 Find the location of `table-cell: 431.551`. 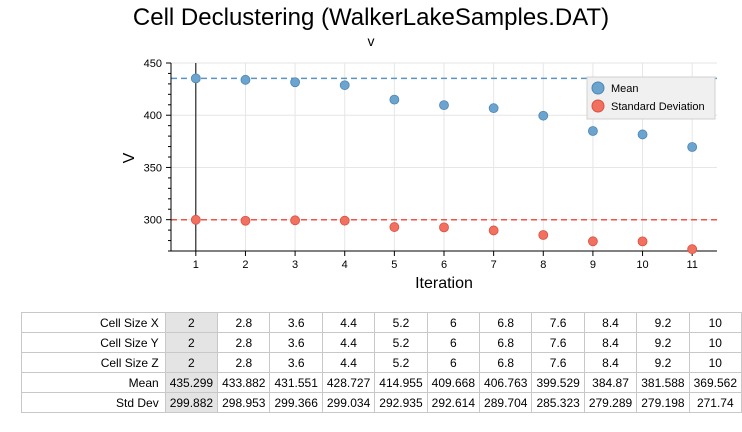

table-cell: 431.551 is located at coordinates (296, 382).